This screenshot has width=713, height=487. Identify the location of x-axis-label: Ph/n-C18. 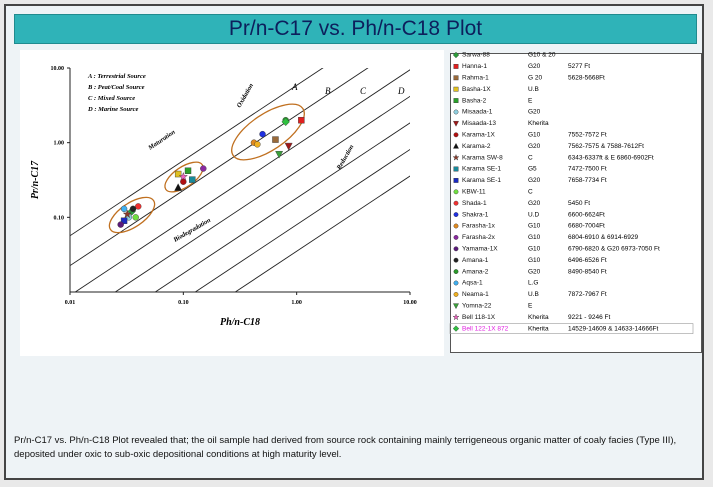
(240, 322).